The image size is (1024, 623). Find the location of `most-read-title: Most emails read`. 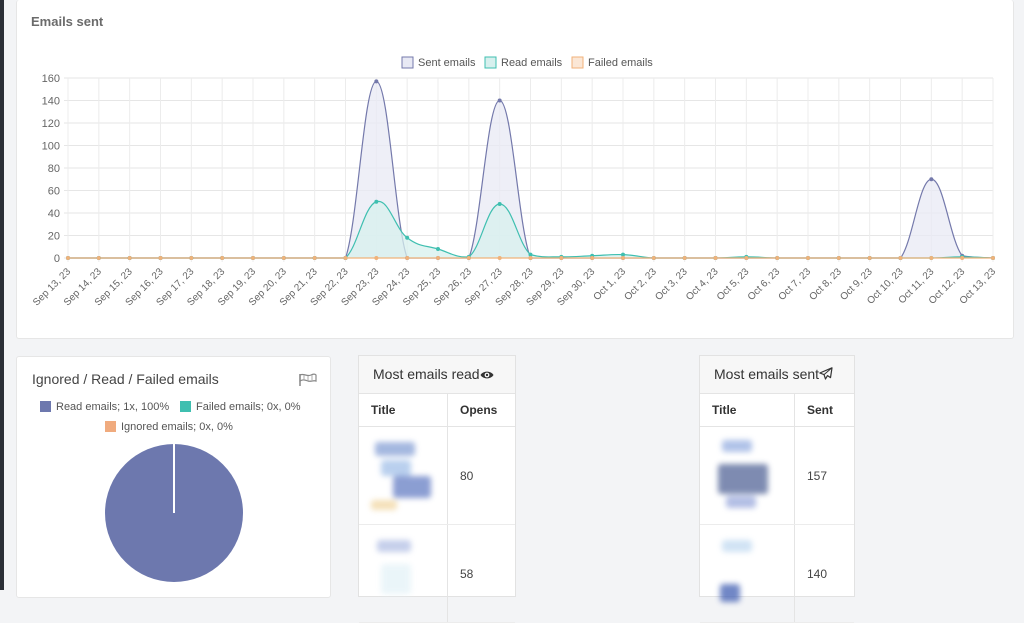

most-read-title: Most emails read is located at coordinates (426, 374).